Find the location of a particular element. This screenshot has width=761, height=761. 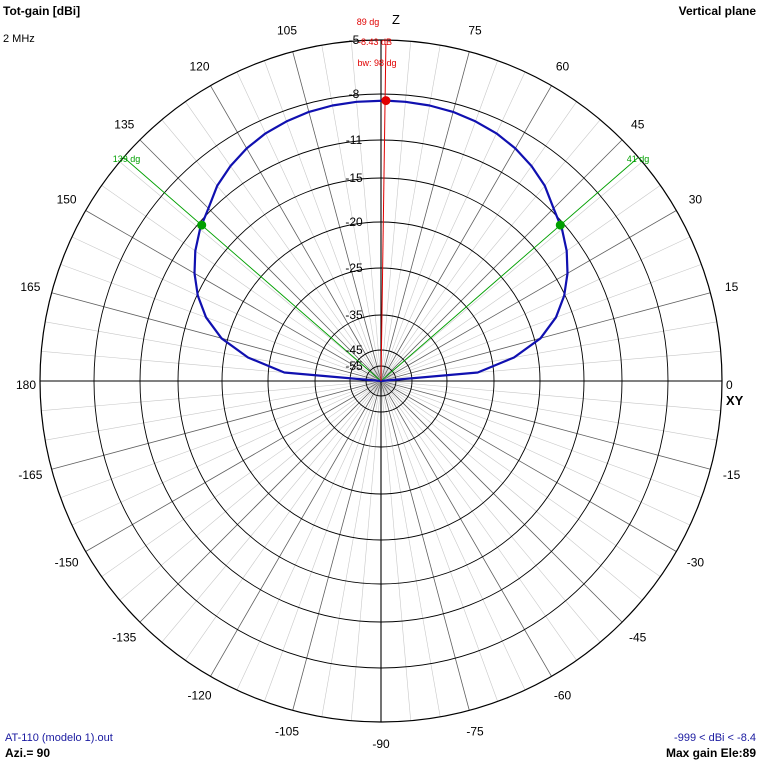

radial-tick-label: -35 is located at coordinates (354, 315).